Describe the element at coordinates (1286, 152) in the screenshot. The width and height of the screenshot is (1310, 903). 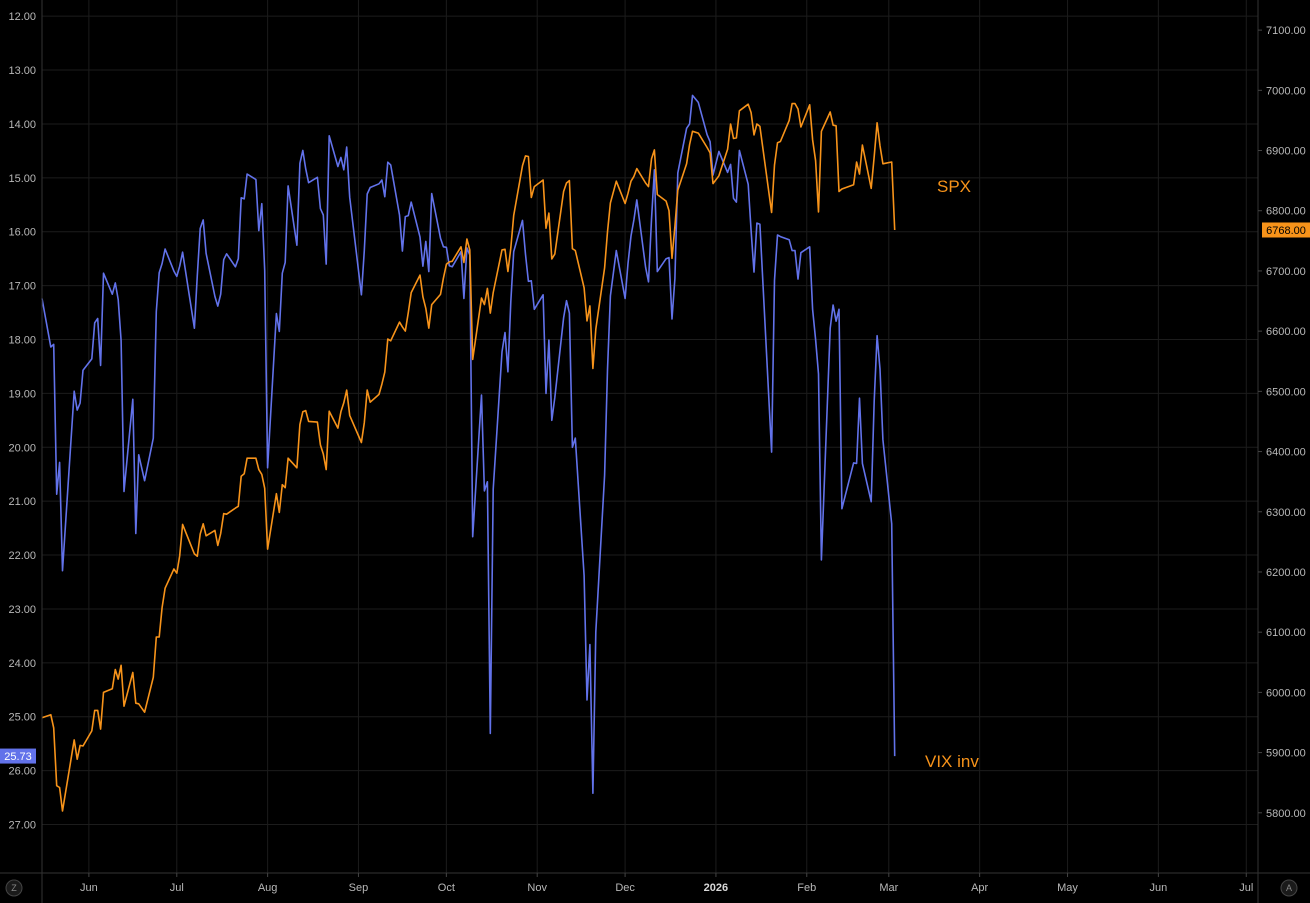
I see `right-tick-label: 6900.00` at that location.